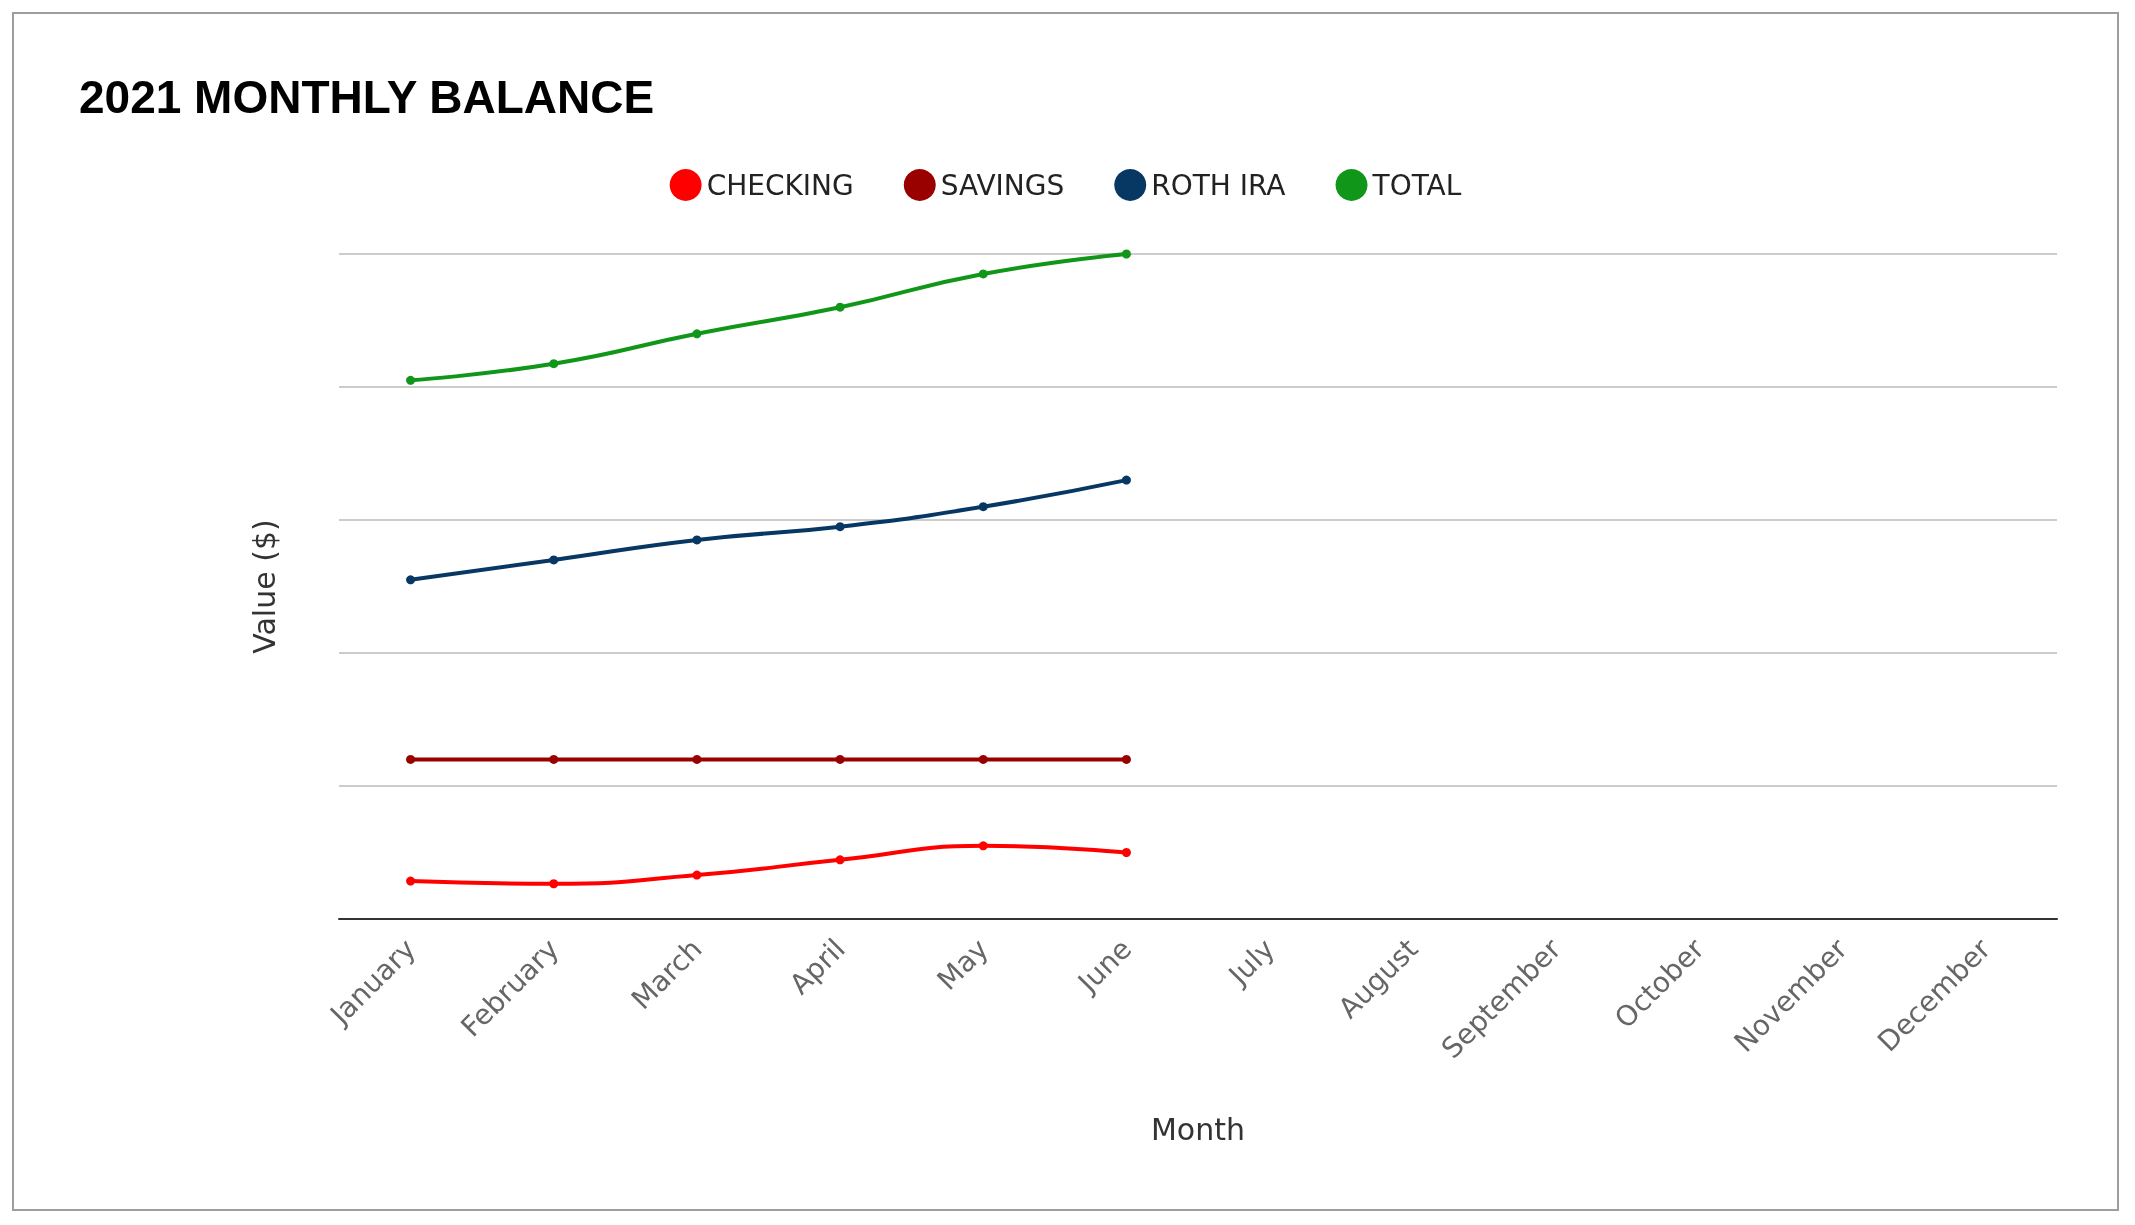 The height and width of the screenshot is (1225, 2135). What do you see at coordinates (1198, 1129) in the screenshot?
I see `x-axis-title: Month` at bounding box center [1198, 1129].